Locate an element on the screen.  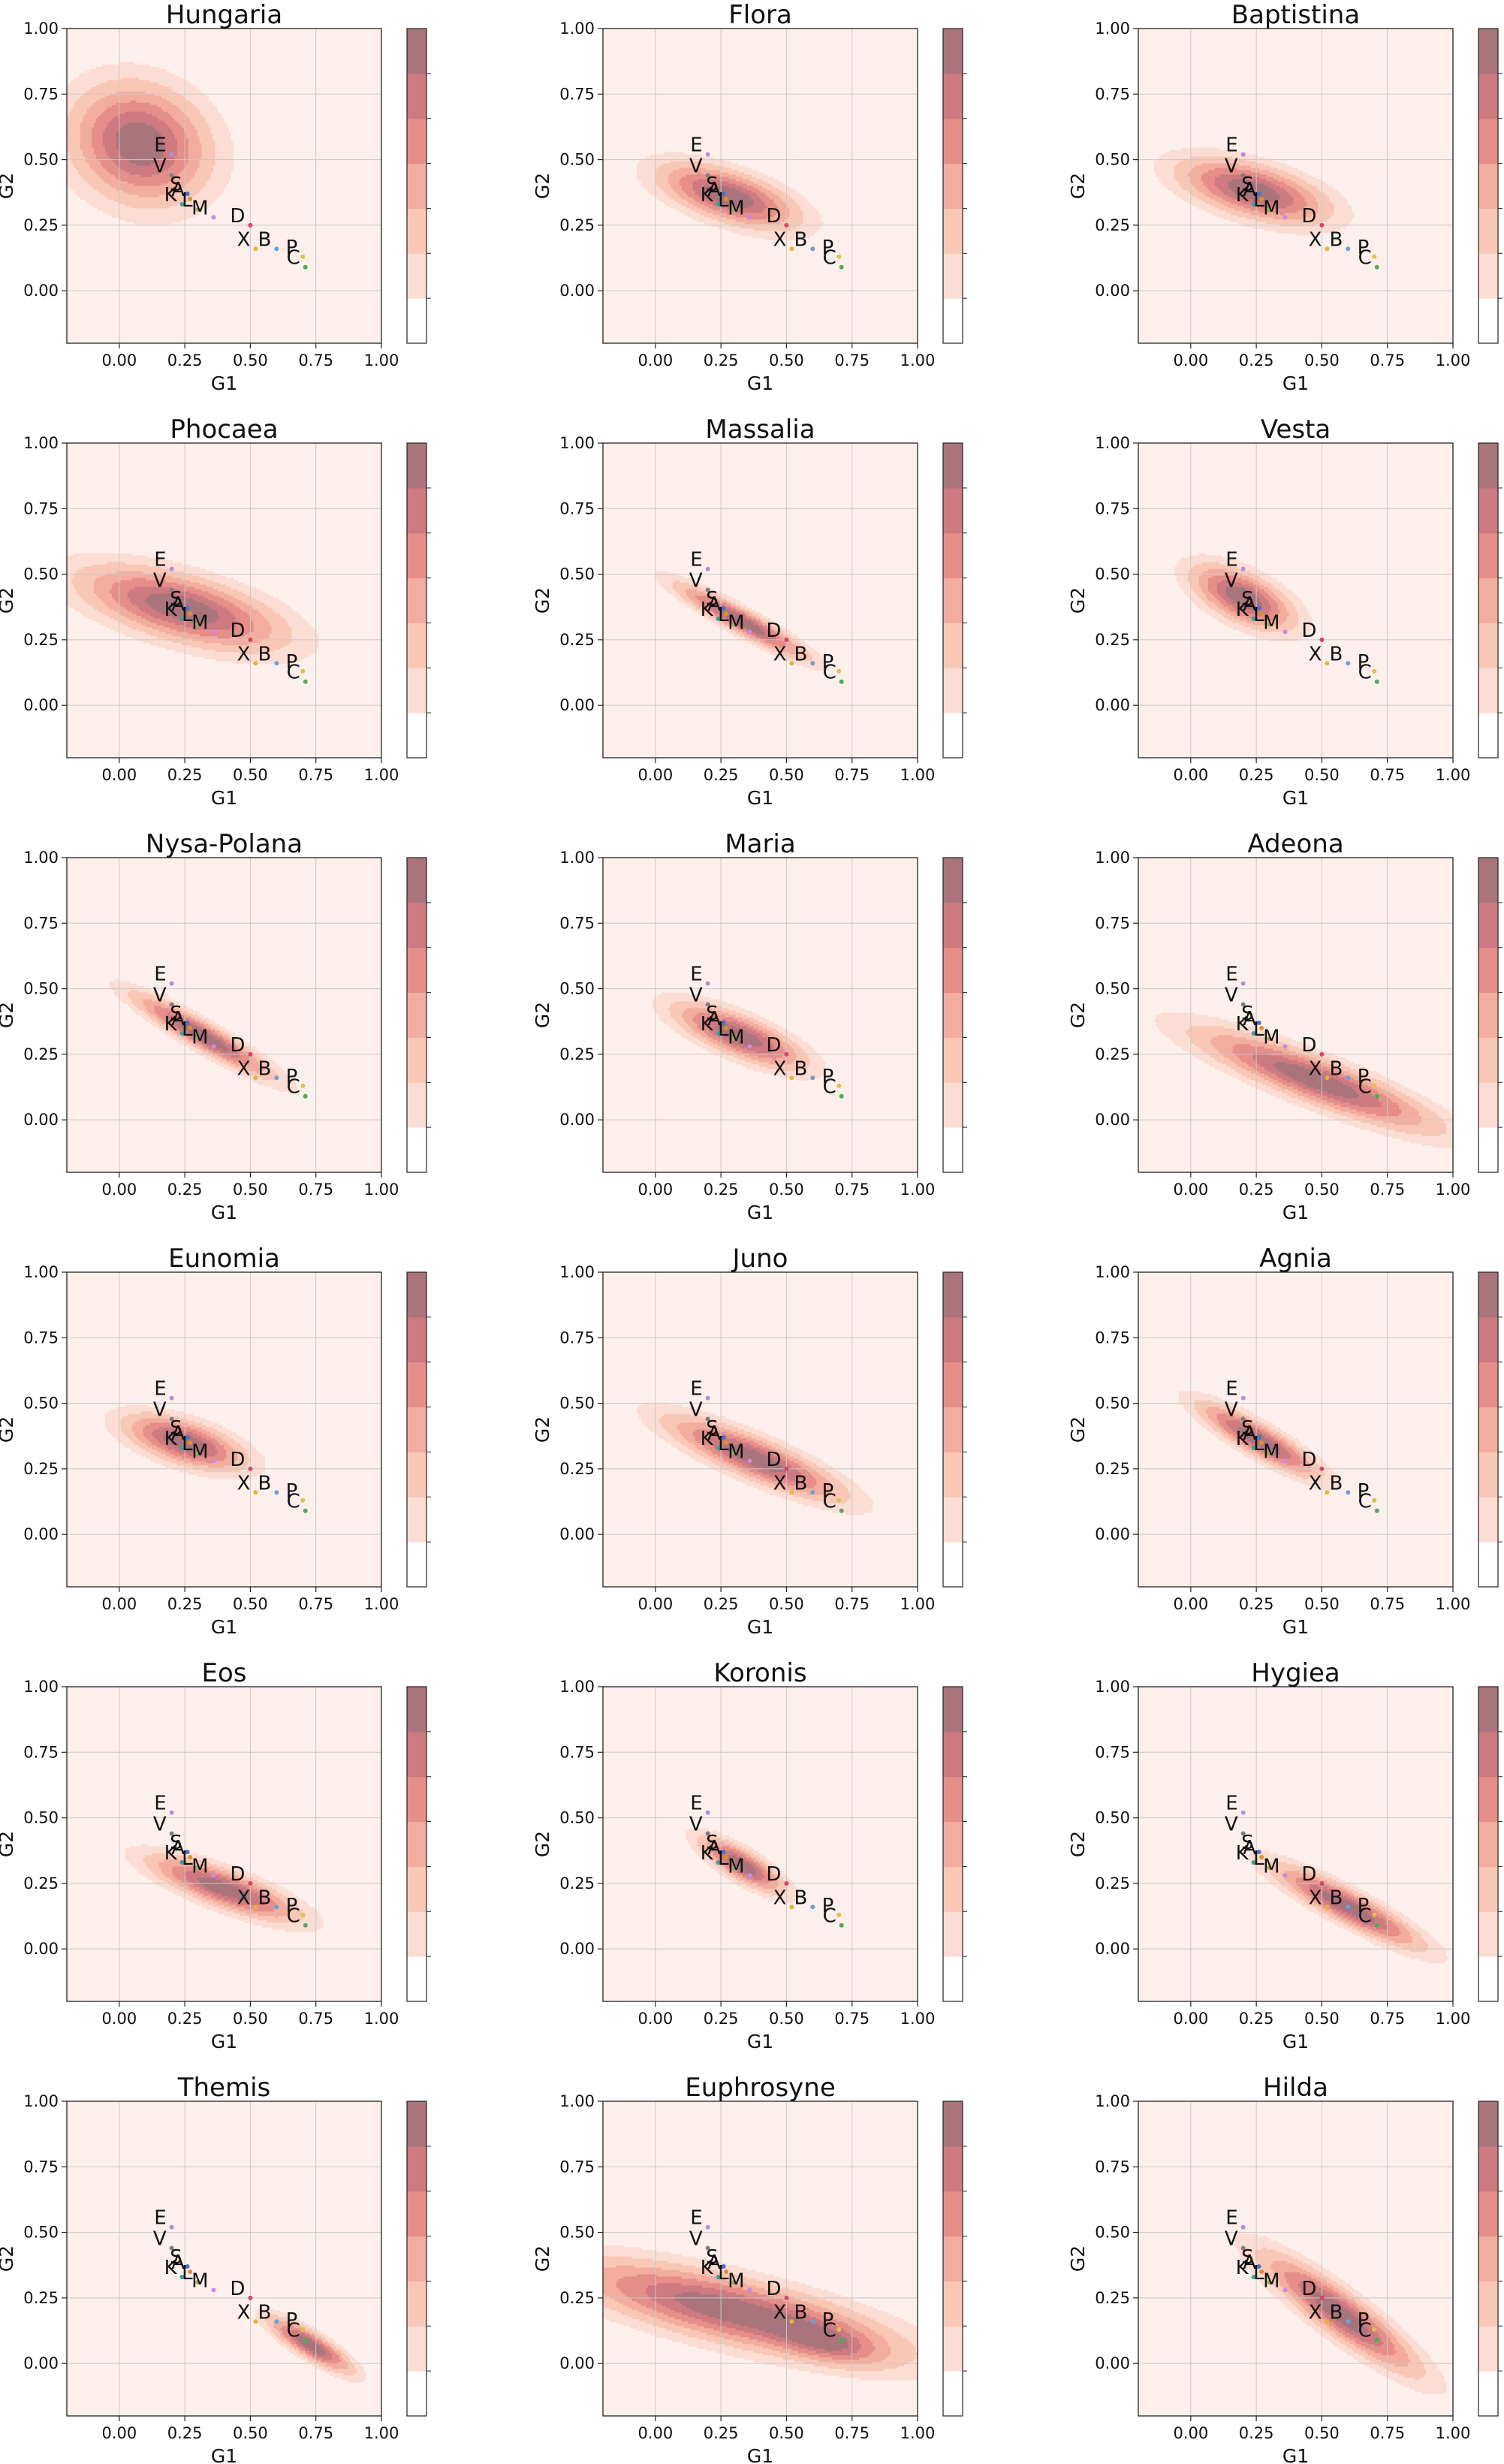
class-label-p: P is located at coordinates (1364, 248).